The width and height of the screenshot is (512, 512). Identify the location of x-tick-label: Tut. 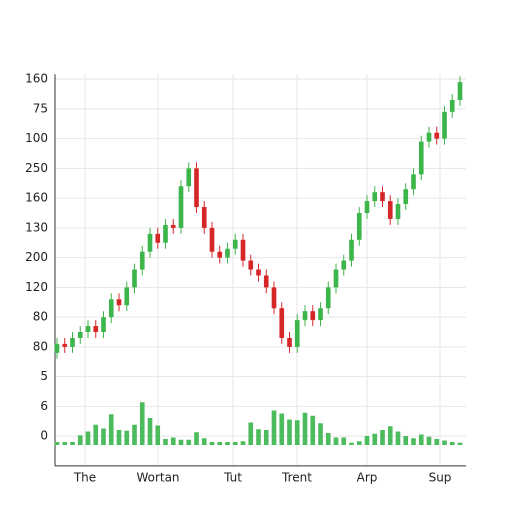
(232, 478).